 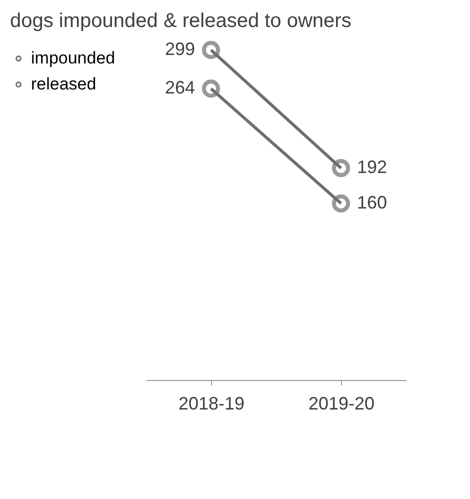 What do you see at coordinates (372, 202) in the screenshot?
I see `data-label: 160` at bounding box center [372, 202].